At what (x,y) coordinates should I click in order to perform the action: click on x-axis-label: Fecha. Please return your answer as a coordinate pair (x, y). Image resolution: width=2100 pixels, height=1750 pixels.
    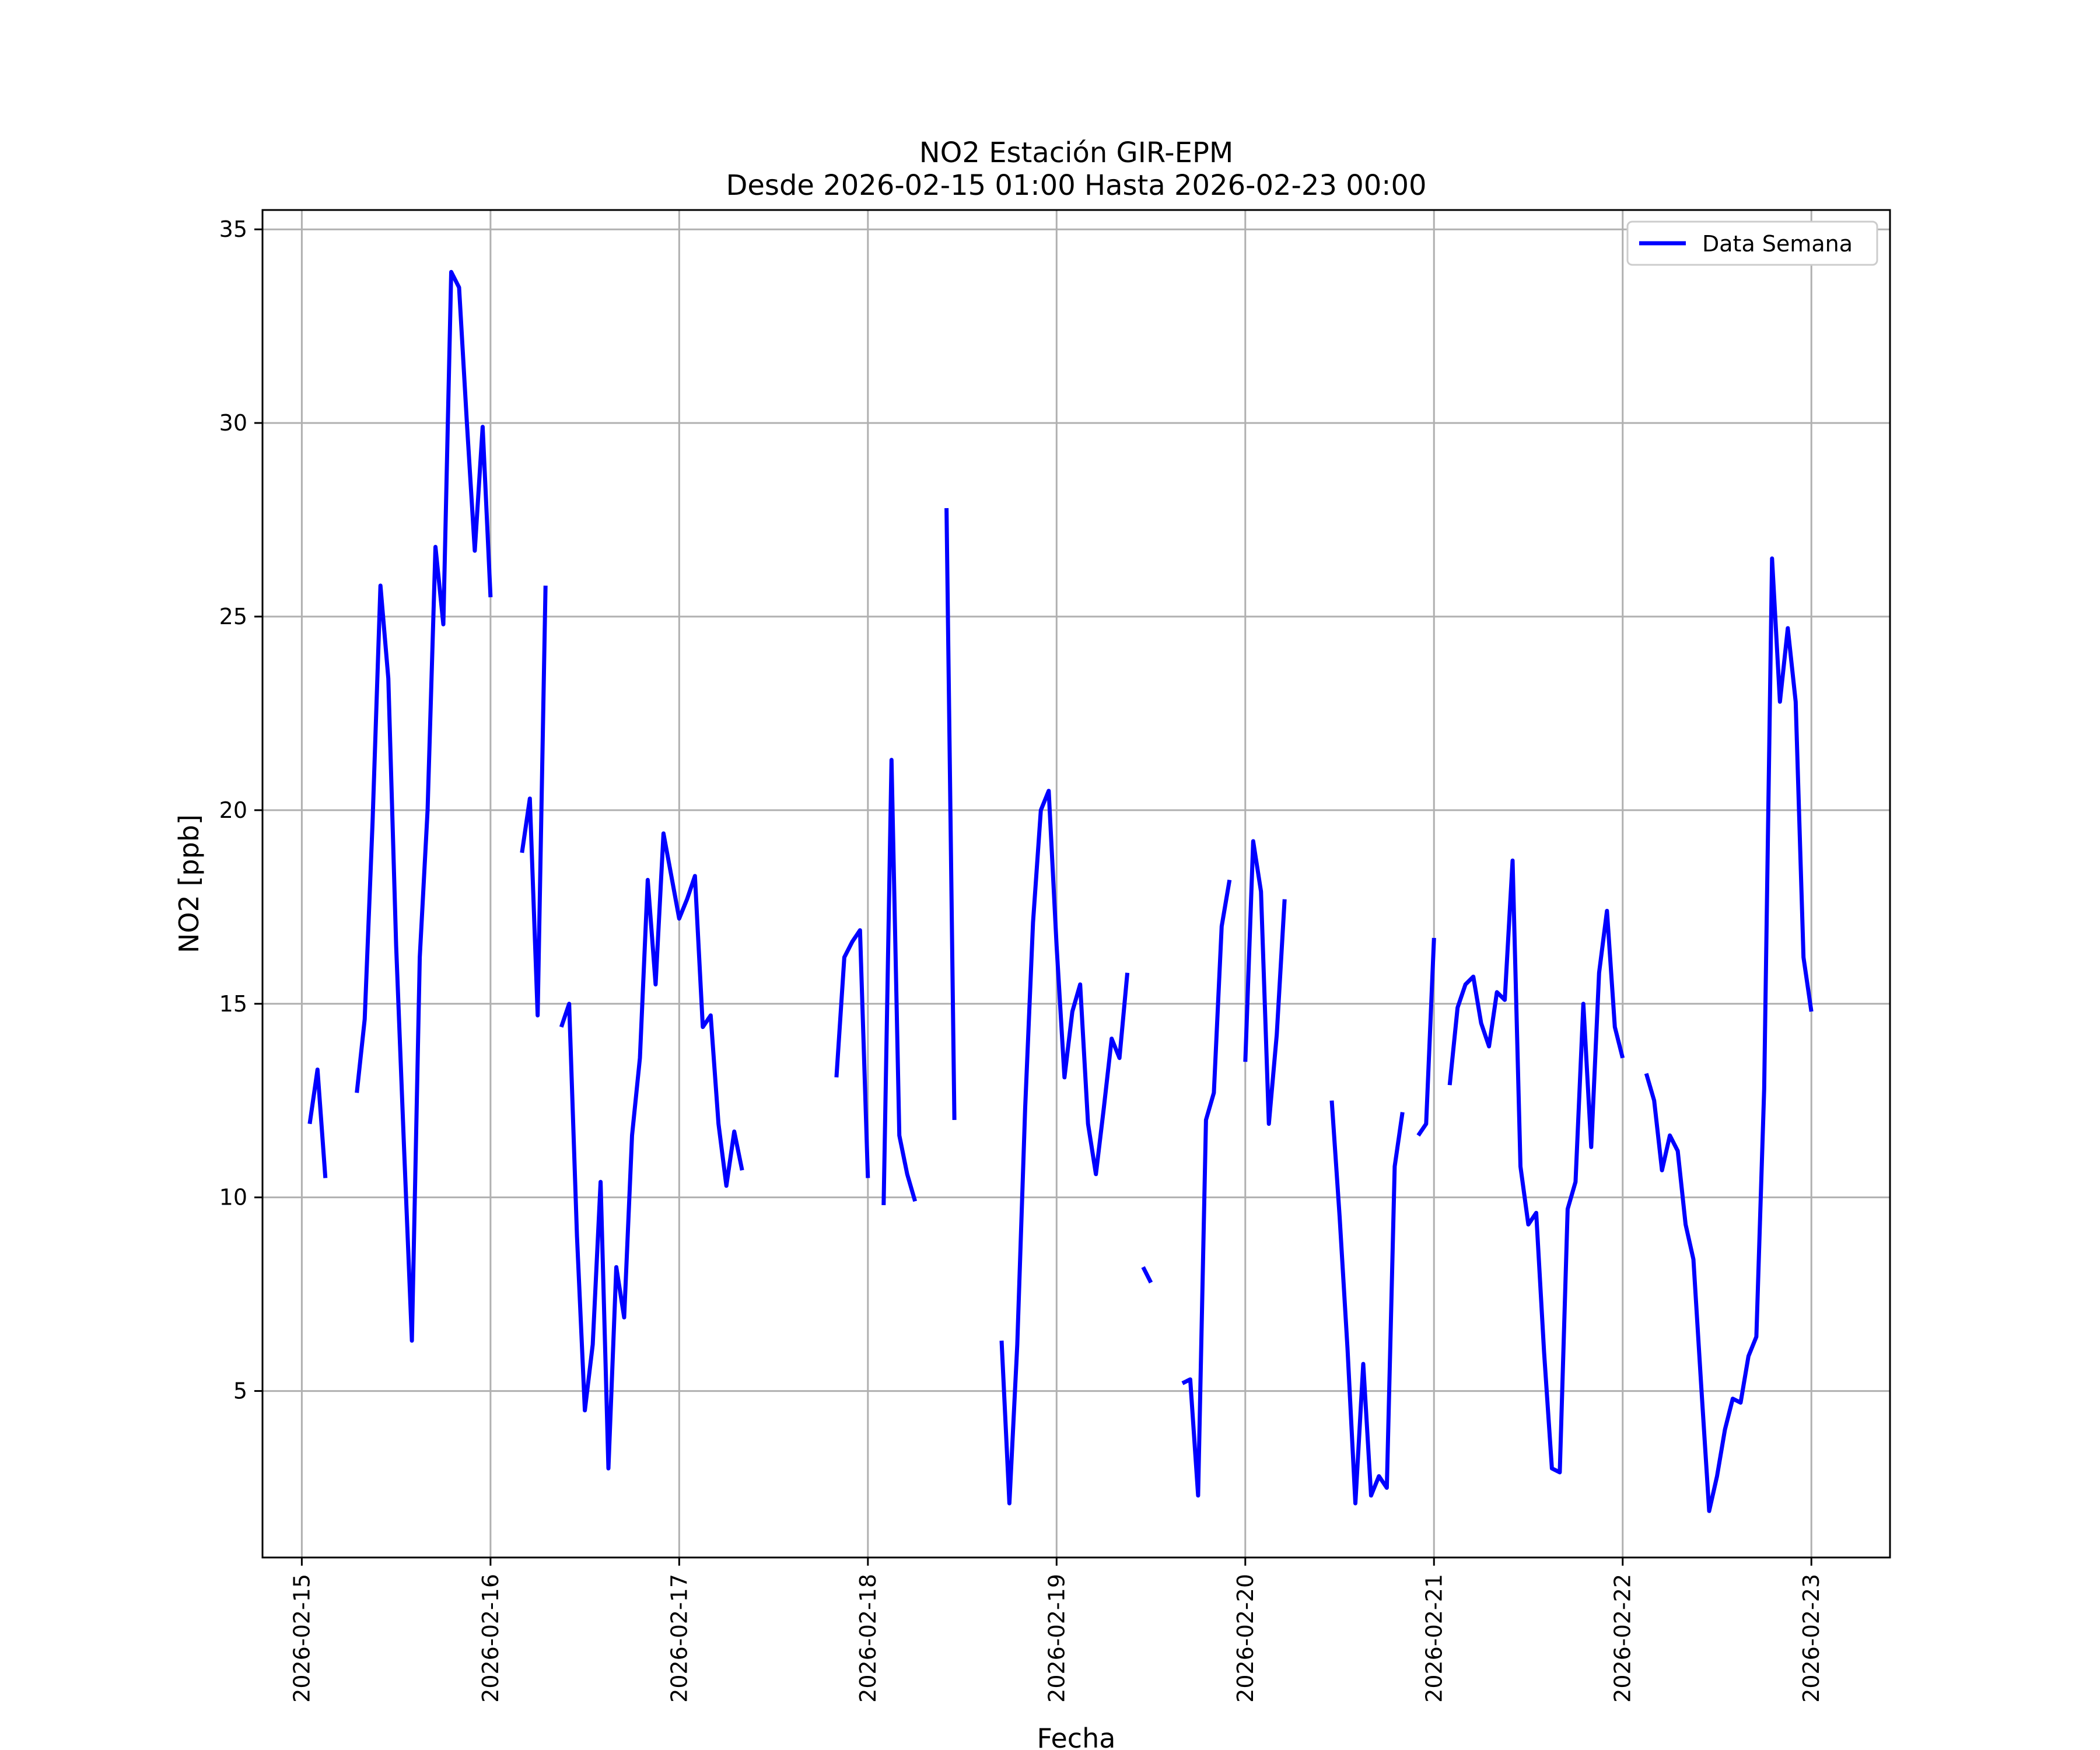
    Looking at the image, I should click on (1076, 1736).